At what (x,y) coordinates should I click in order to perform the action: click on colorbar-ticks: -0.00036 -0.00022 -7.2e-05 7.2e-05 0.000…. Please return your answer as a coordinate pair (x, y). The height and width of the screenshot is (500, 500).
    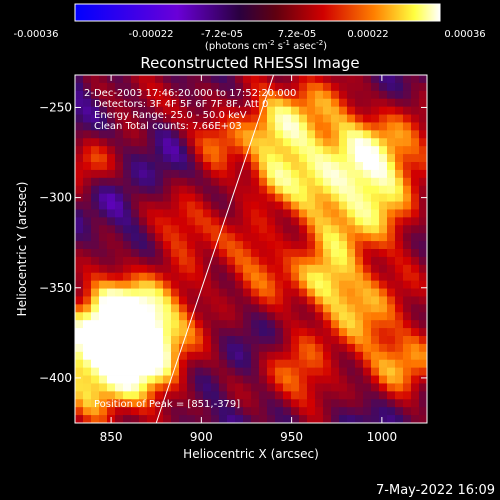
    Looking at the image, I should click on (250, 34).